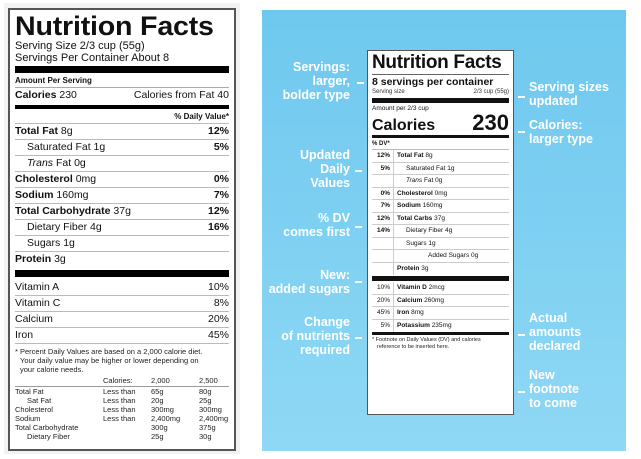 The width and height of the screenshot is (641, 459). What do you see at coordinates (122, 409) in the screenshot?
I see `reference-row: Cholesterol Less than 300mg 300mg` at bounding box center [122, 409].